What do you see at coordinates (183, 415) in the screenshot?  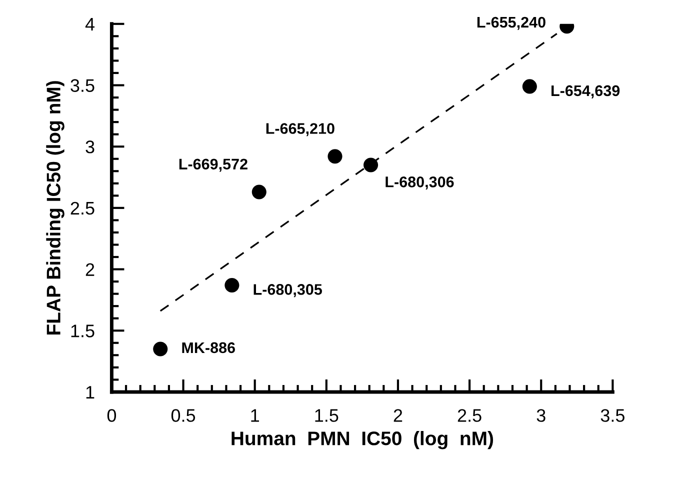 I see `x-tick-label: 0.5` at bounding box center [183, 415].